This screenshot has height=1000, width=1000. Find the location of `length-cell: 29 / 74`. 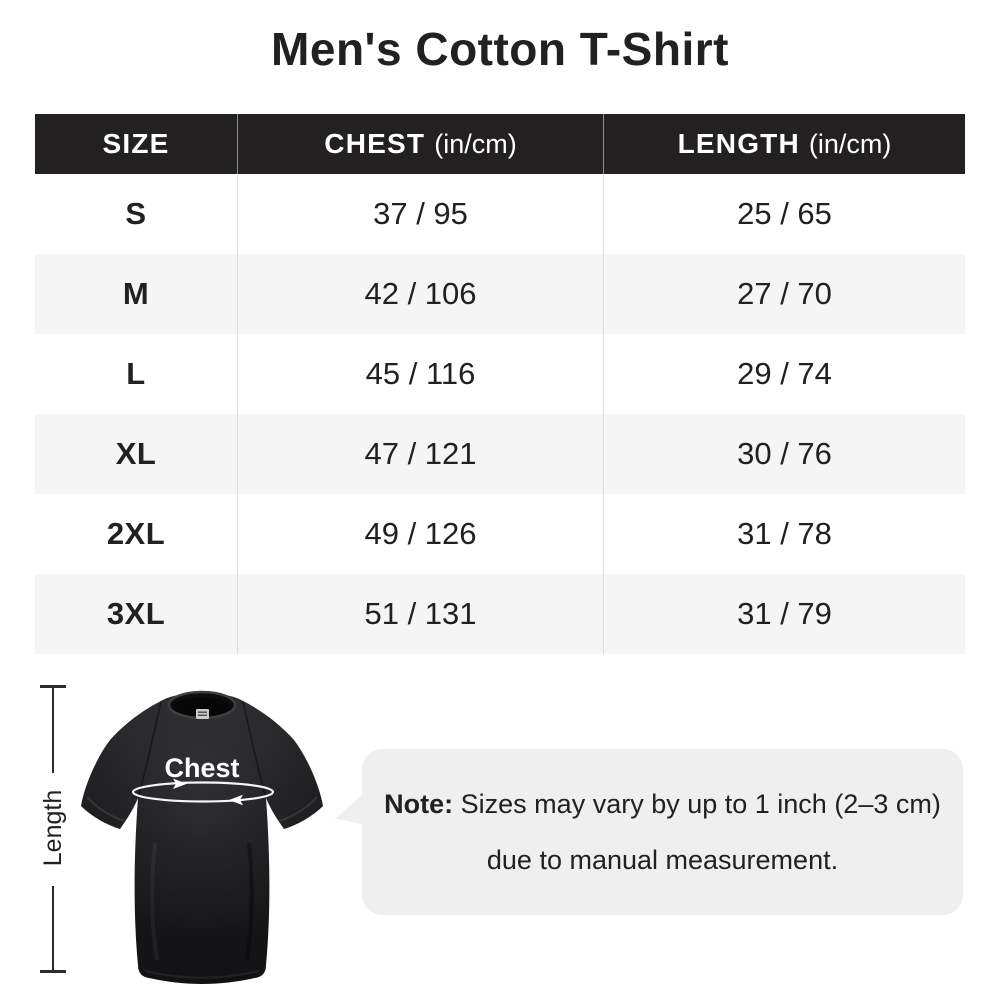

length-cell: 29 / 74 is located at coordinates (784, 374).